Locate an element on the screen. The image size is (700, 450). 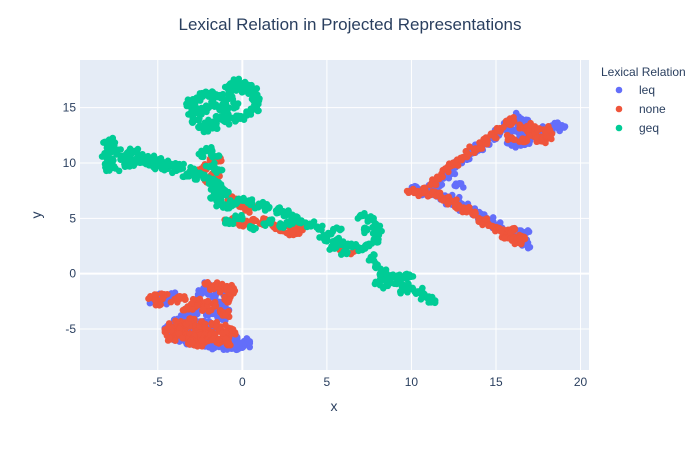
legend-item-none: none is located at coordinates (640, 109).